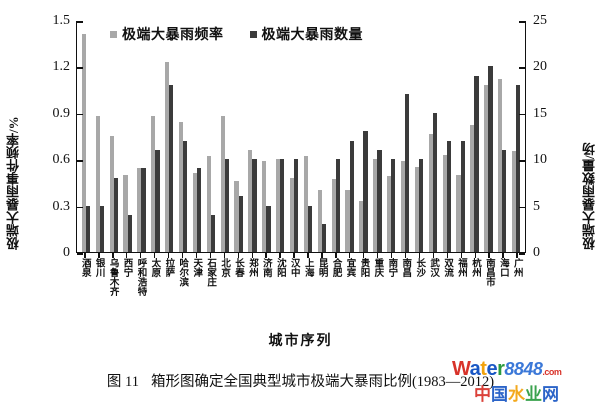  Describe the element at coordinates (336, 267) in the screenshot. I see `x-tick-label: 合肥` at that location.